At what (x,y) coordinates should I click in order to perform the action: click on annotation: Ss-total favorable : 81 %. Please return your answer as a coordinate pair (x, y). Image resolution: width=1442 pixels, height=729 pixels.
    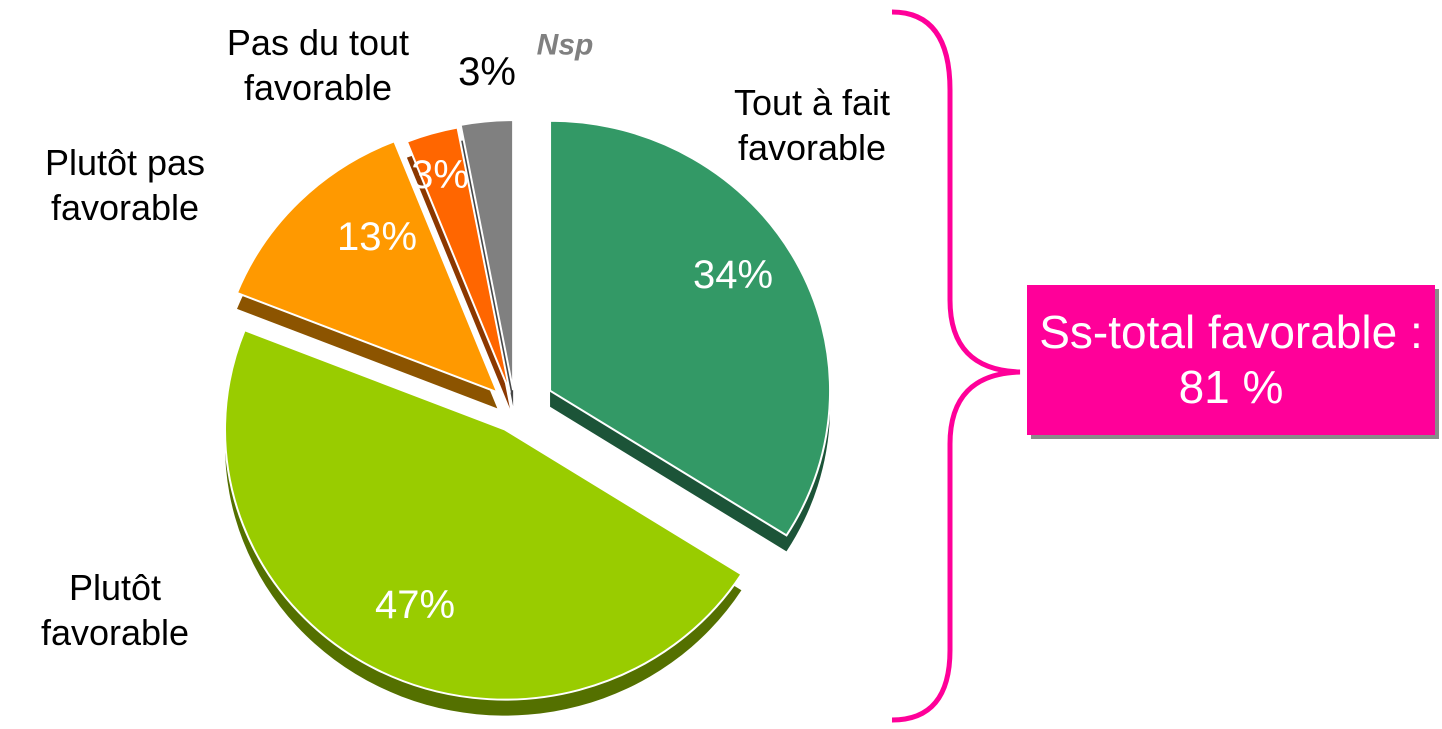
    Looking at the image, I should click on (1231, 359).